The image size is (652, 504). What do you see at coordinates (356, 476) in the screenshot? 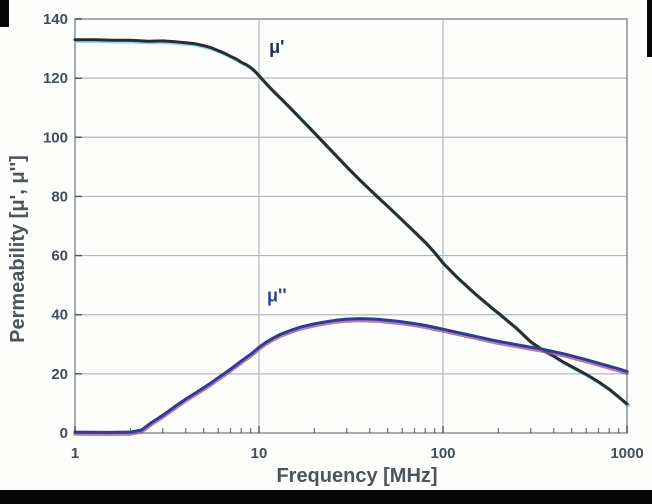
I see `x-axis-title: Frequency [MHz]` at bounding box center [356, 476].